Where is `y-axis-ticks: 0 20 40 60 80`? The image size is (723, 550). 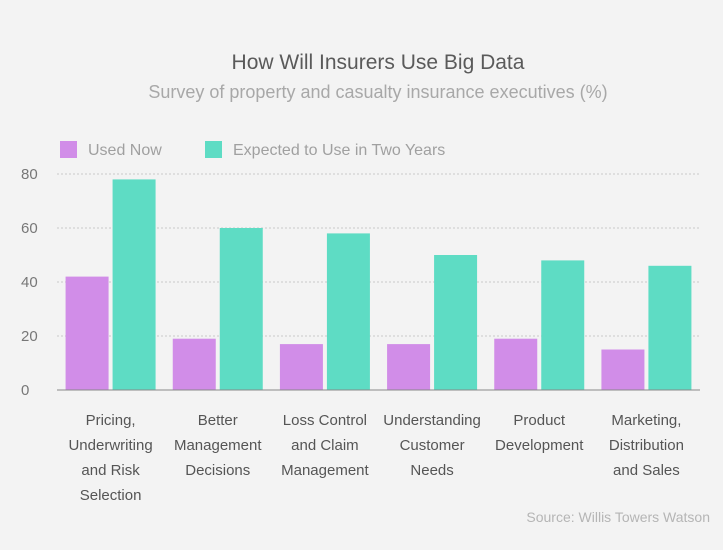 y-axis-ticks: 0 20 40 60 80 is located at coordinates (29, 282).